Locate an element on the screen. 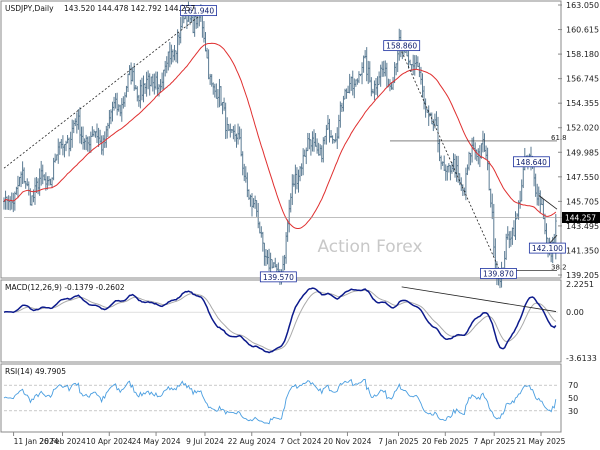 This screenshot has width=600, height=450. ohlc-values: 143.520 144.478 142.792 144.257 is located at coordinates (129, 8).